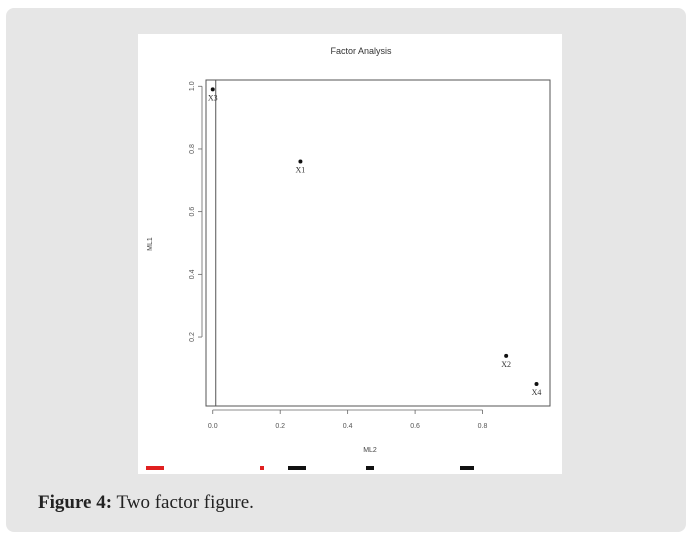  What do you see at coordinates (192, 212) in the screenshot?
I see `y-tick-label: 0.6` at bounding box center [192, 212].